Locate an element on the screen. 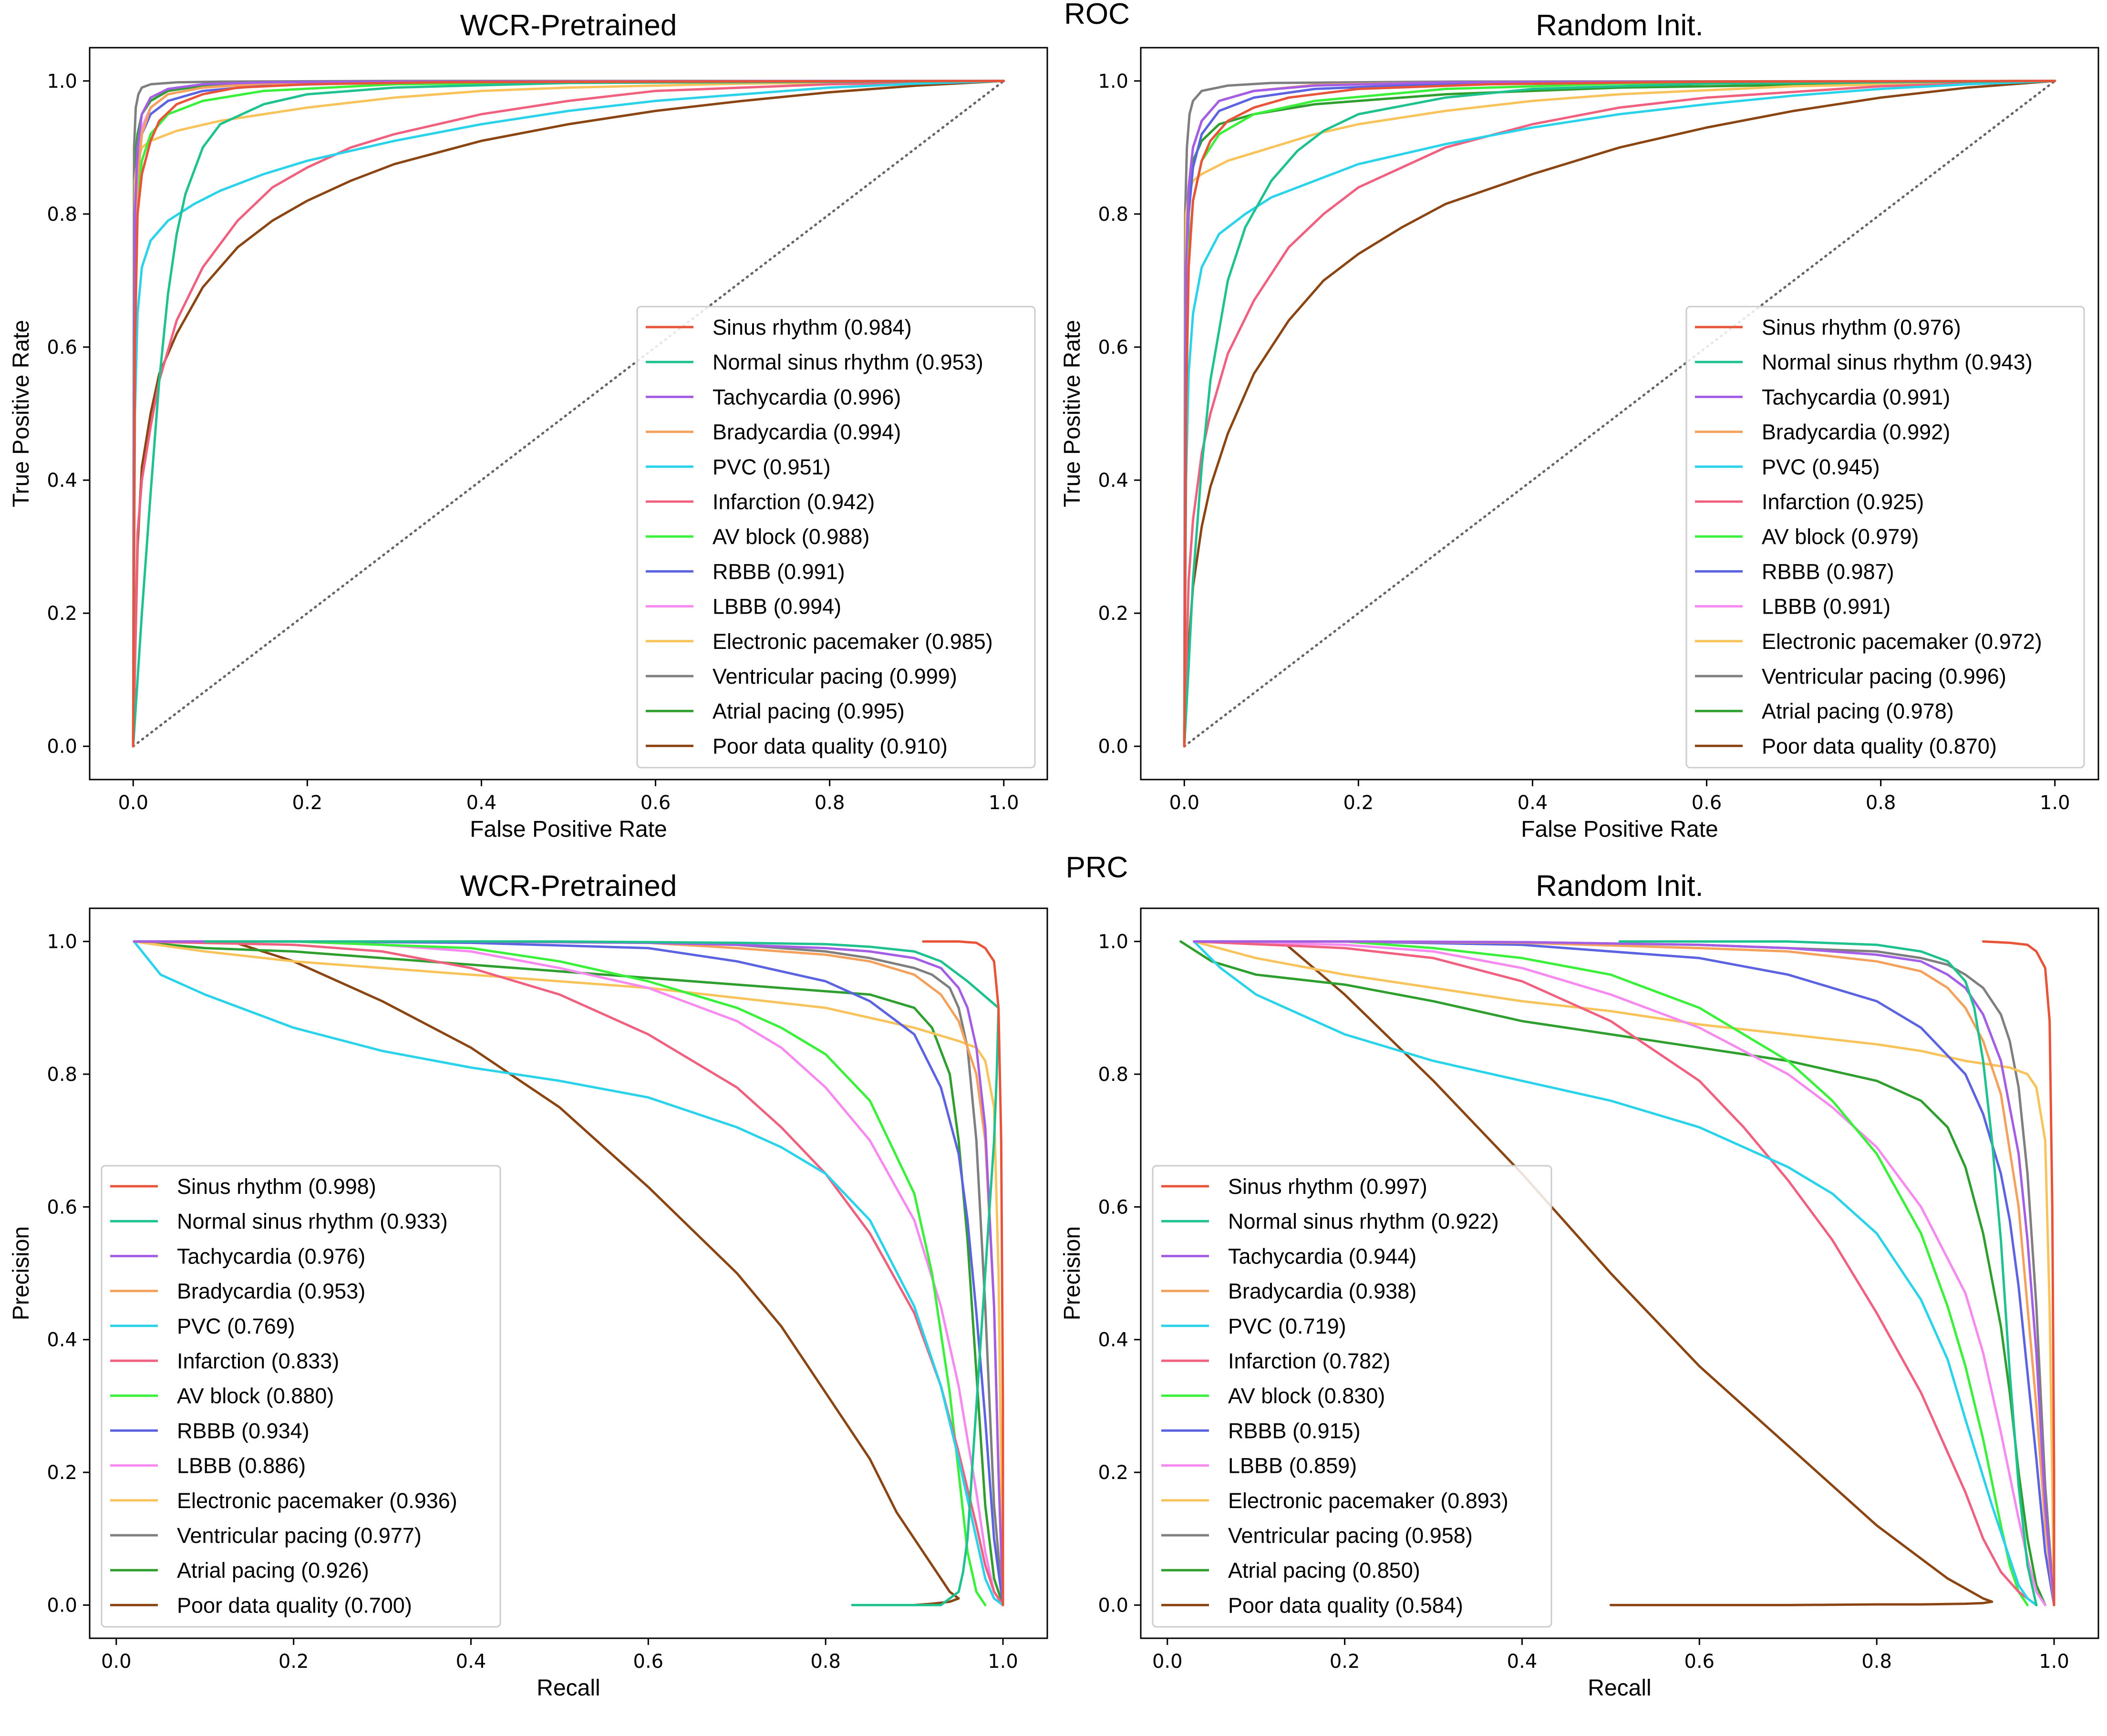 This screenshot has width=2107, height=1736. legend-entry: Normal sinus rhythm (0.933) is located at coordinates (312, 1221).